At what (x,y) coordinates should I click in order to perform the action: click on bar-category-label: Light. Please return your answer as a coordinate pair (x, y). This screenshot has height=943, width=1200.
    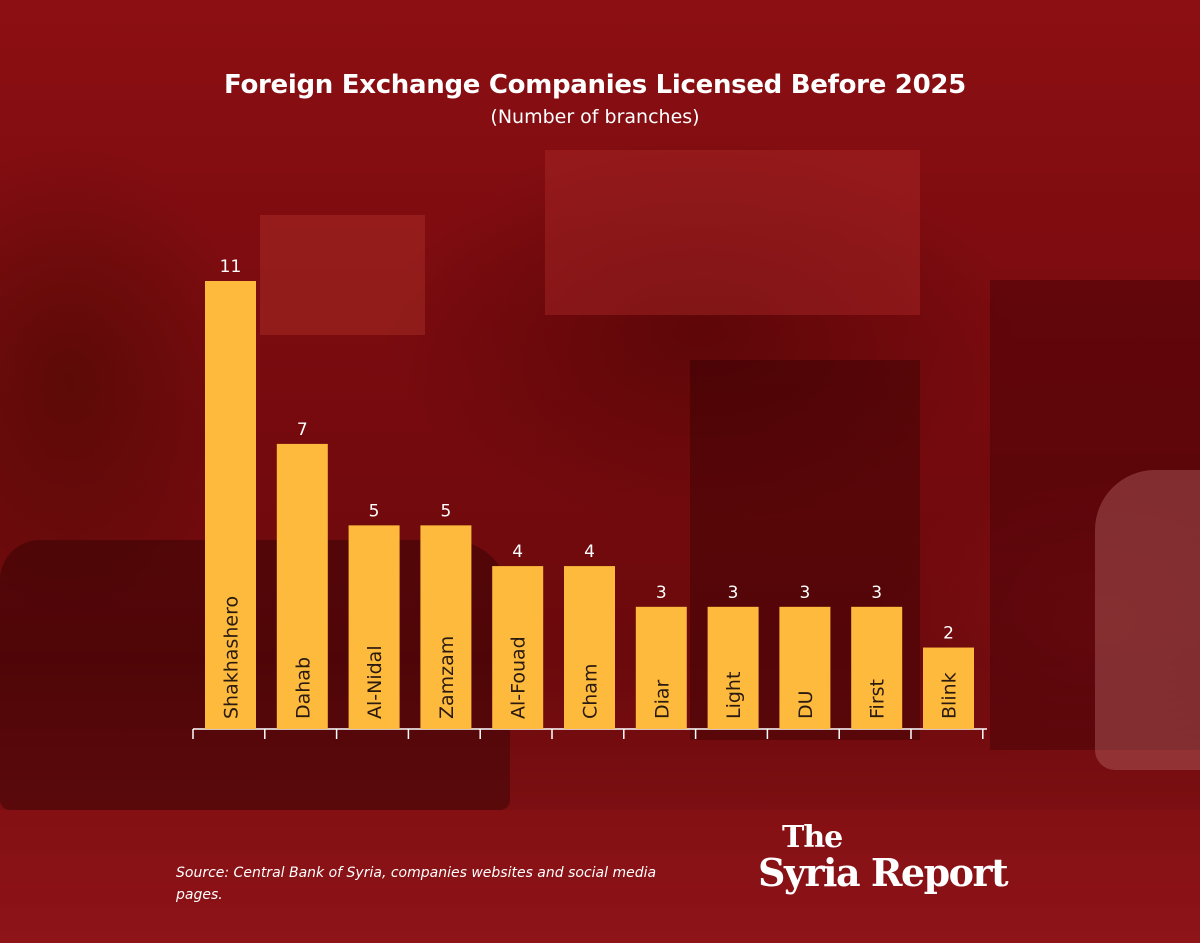
    Looking at the image, I should click on (734, 695).